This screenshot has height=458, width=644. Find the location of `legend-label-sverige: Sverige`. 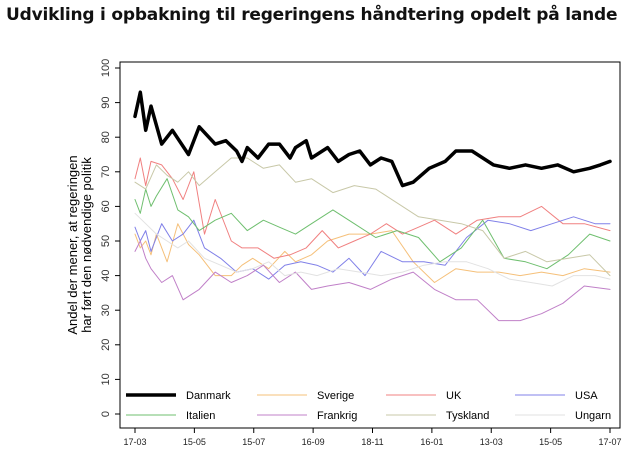

legend-label-sverige: Sverige is located at coordinates (335, 396).